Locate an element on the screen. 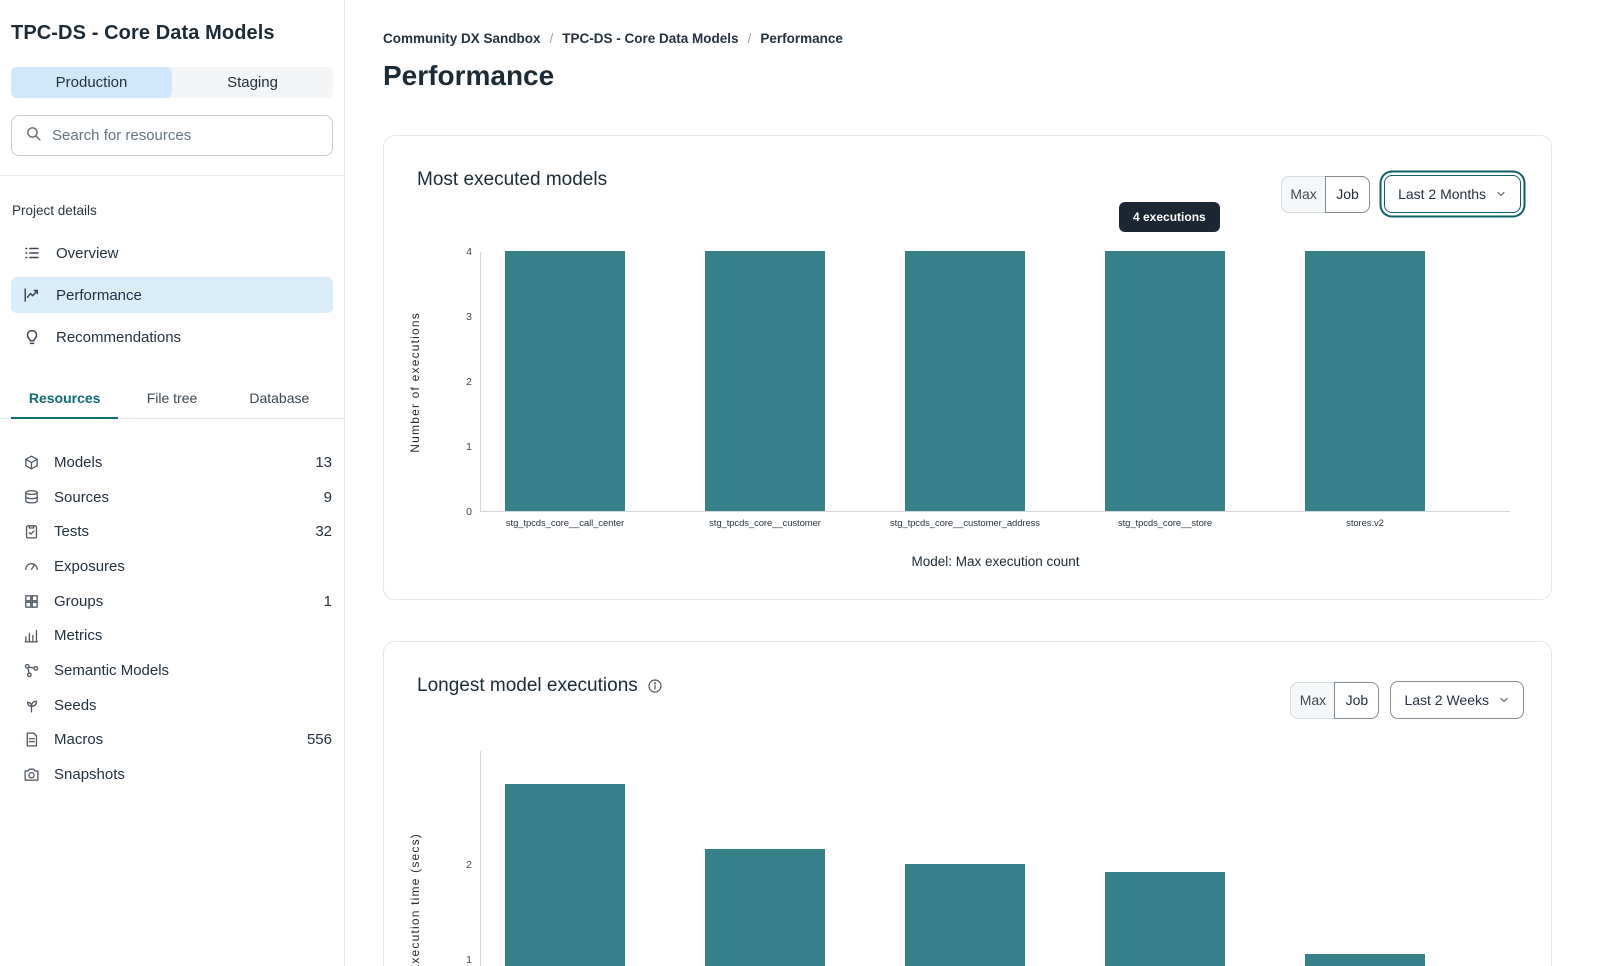  x-tick-label: stg_tpcds_core__customer_address is located at coordinates (965, 523).